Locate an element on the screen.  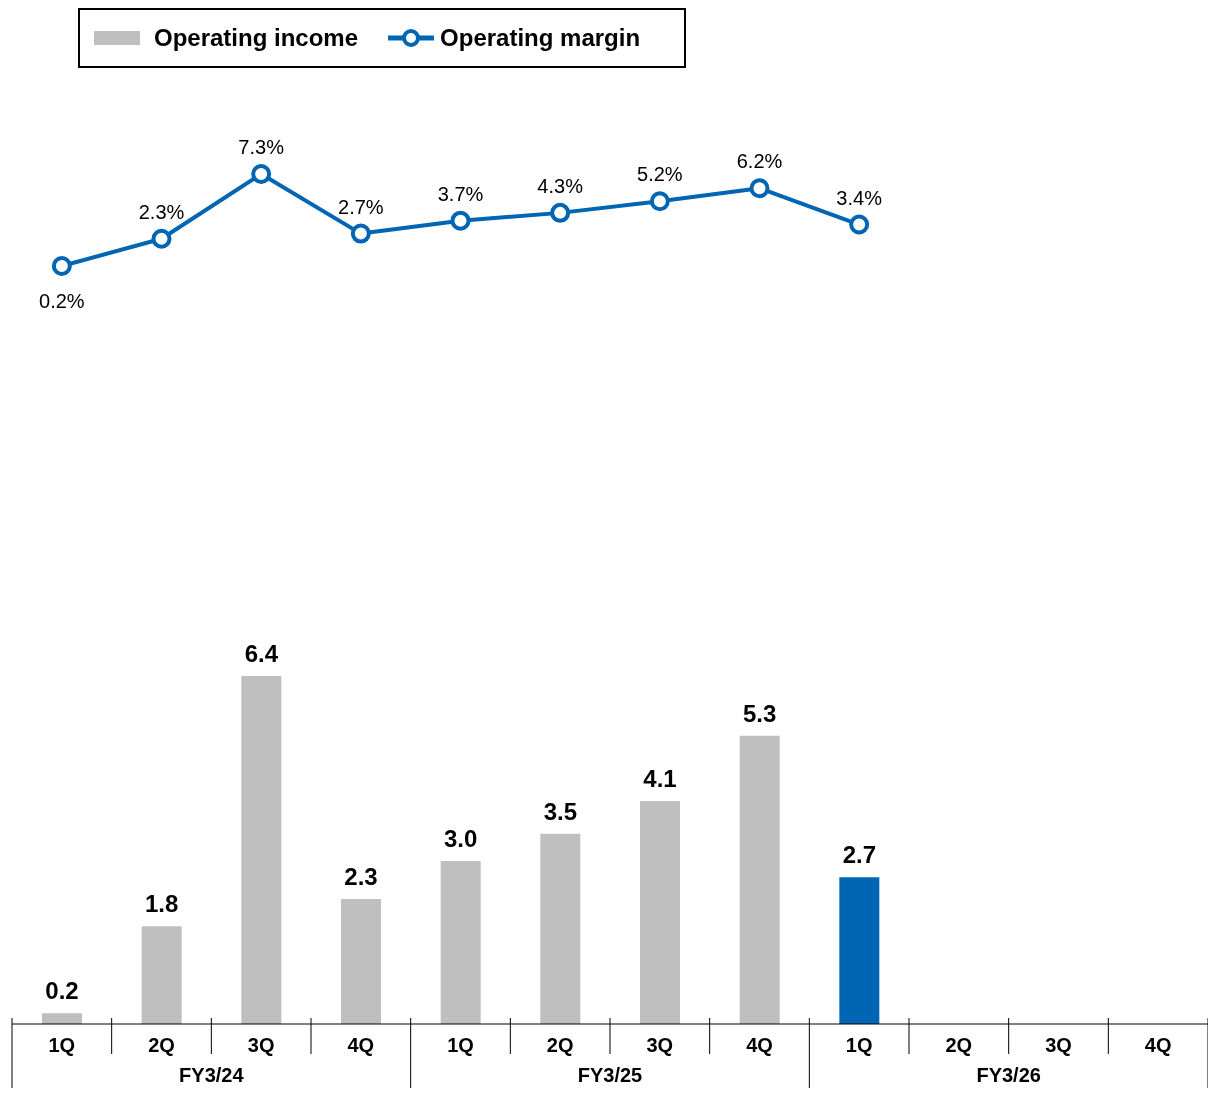
text: FY3/25 is located at coordinates (610, 1075).